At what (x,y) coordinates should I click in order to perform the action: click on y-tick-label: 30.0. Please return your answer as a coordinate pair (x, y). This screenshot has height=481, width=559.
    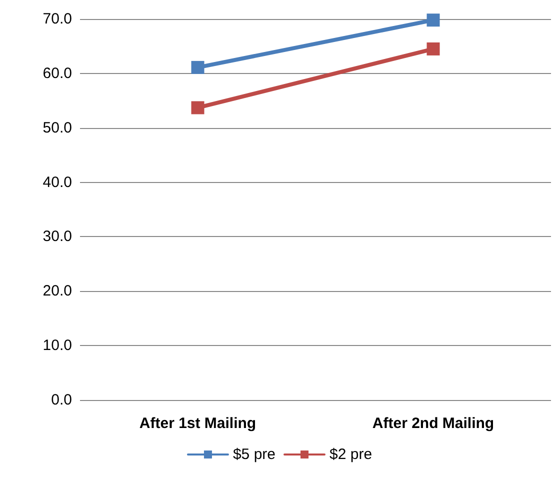
    Looking at the image, I should click on (57, 237).